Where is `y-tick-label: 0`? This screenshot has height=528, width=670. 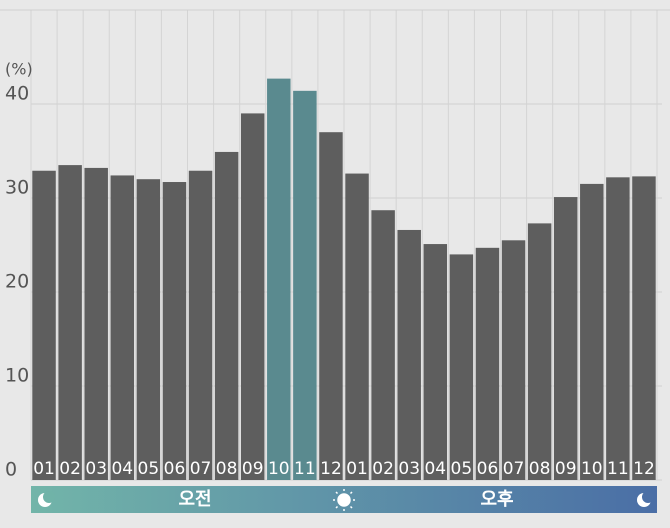
y-tick-label: 0 is located at coordinates (11, 470).